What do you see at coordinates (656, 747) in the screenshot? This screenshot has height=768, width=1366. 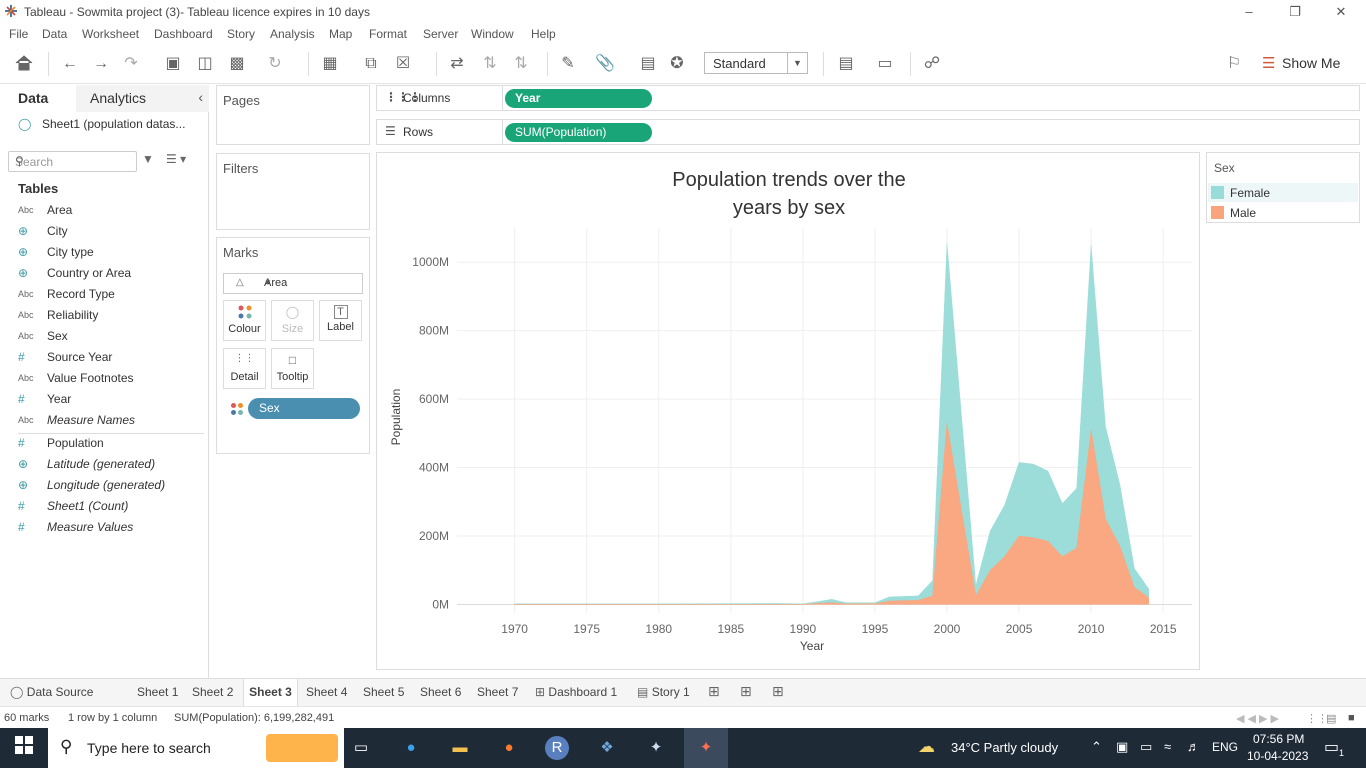 I see `tableau-taskbar-icon: ✦` at bounding box center [656, 747].